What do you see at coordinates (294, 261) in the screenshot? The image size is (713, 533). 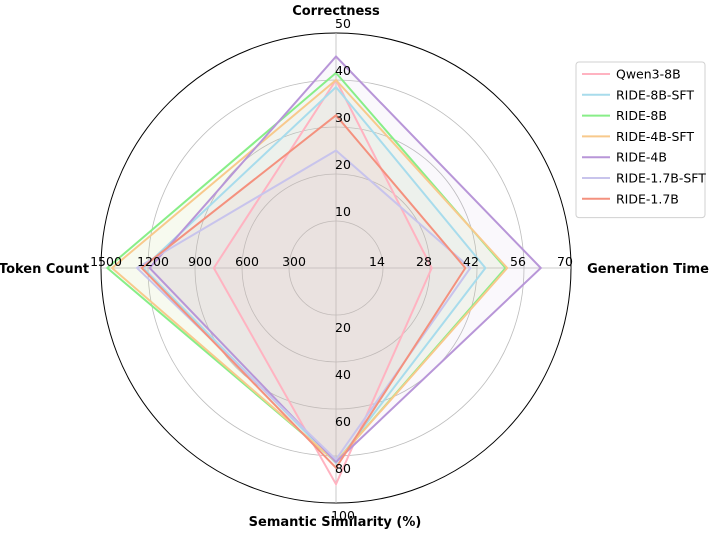 I see `tick-label: 300` at bounding box center [294, 261].